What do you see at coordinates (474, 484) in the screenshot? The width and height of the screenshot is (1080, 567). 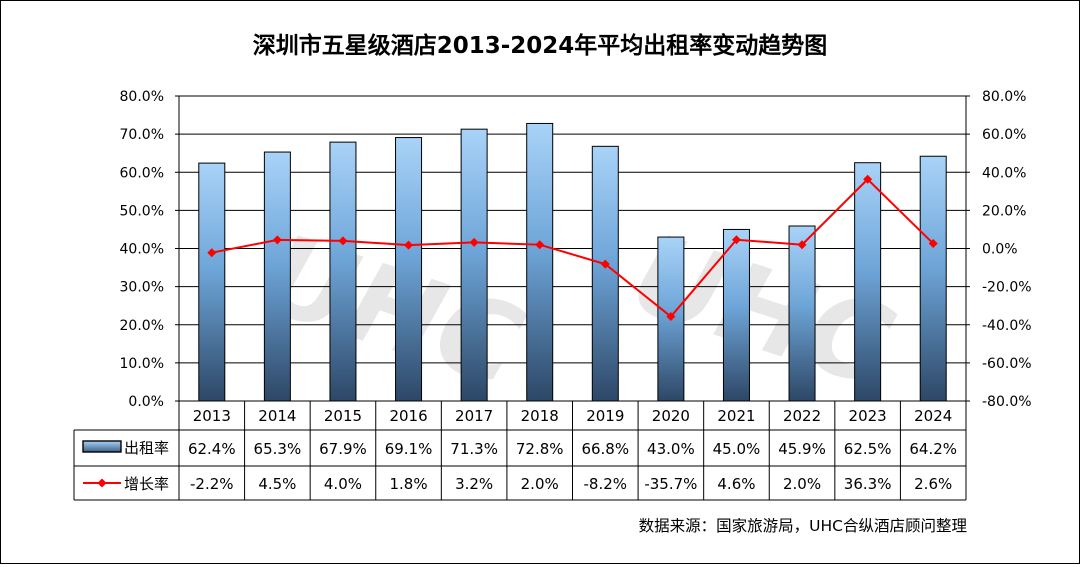 I see `line-data-label: 3.2%` at bounding box center [474, 484].